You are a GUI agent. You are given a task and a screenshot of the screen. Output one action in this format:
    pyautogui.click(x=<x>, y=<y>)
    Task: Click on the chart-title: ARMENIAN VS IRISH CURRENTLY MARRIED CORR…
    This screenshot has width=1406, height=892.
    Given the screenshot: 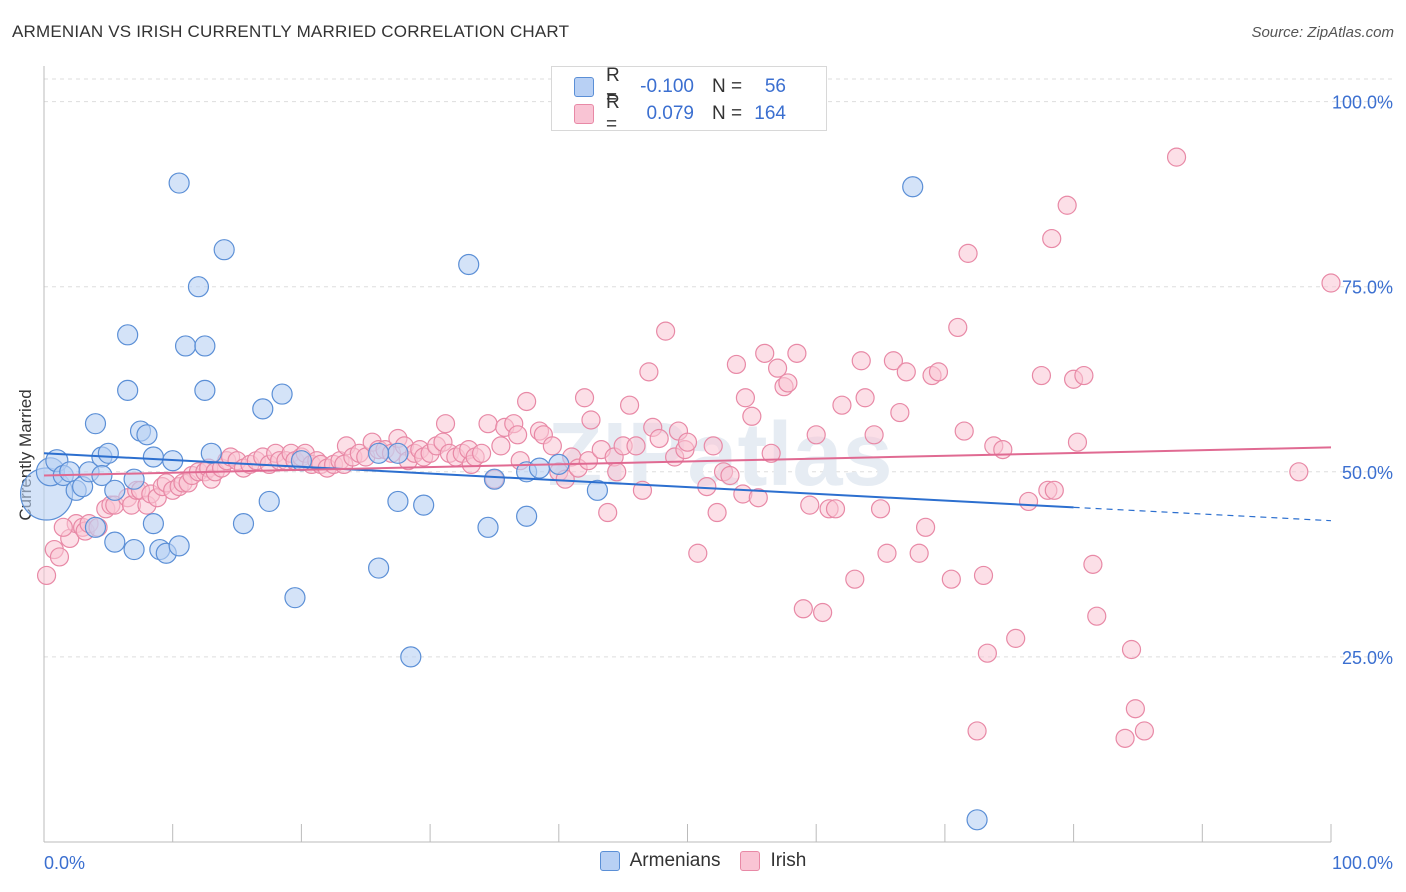 What is the action you would take?
    pyautogui.click(x=291, y=31)
    